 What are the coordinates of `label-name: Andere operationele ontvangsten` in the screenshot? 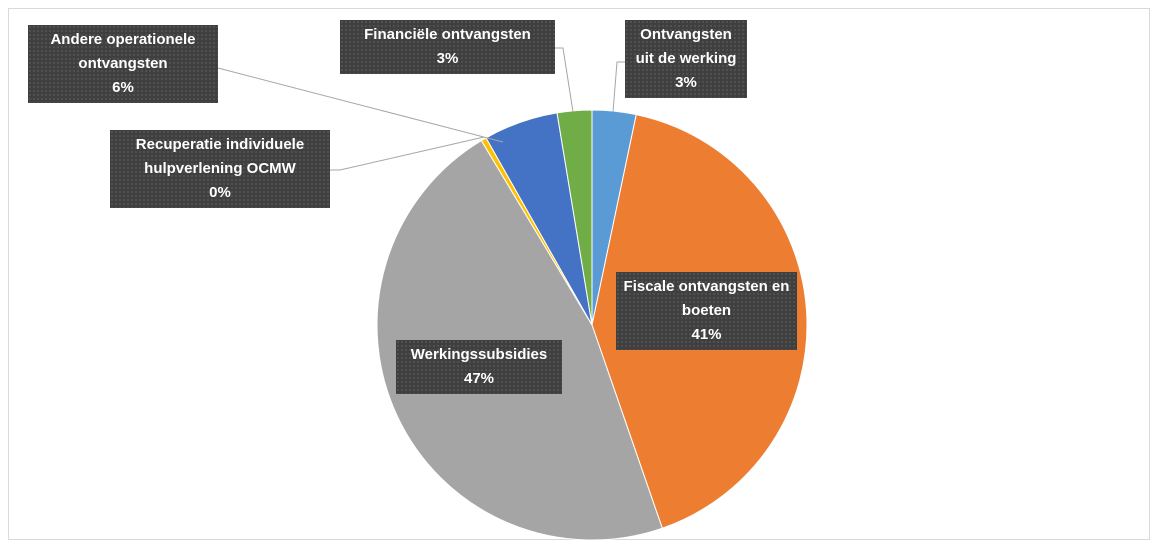 It's located at (123, 51).